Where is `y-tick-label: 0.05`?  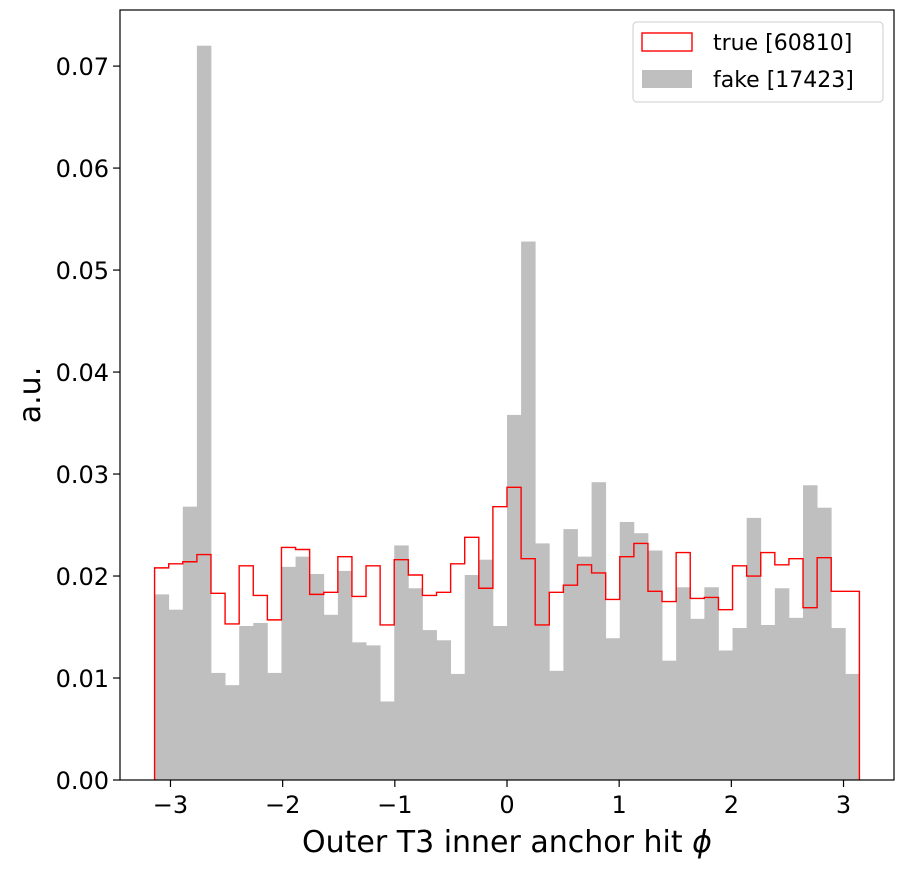 y-tick-label: 0.05 is located at coordinates (82, 271).